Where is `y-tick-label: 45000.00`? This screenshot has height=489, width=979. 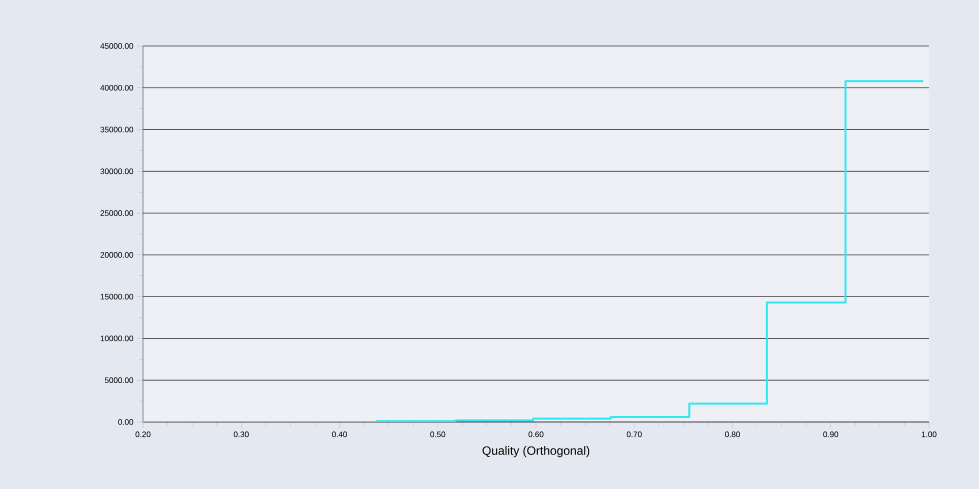 y-tick-label: 45000.00 is located at coordinates (117, 46).